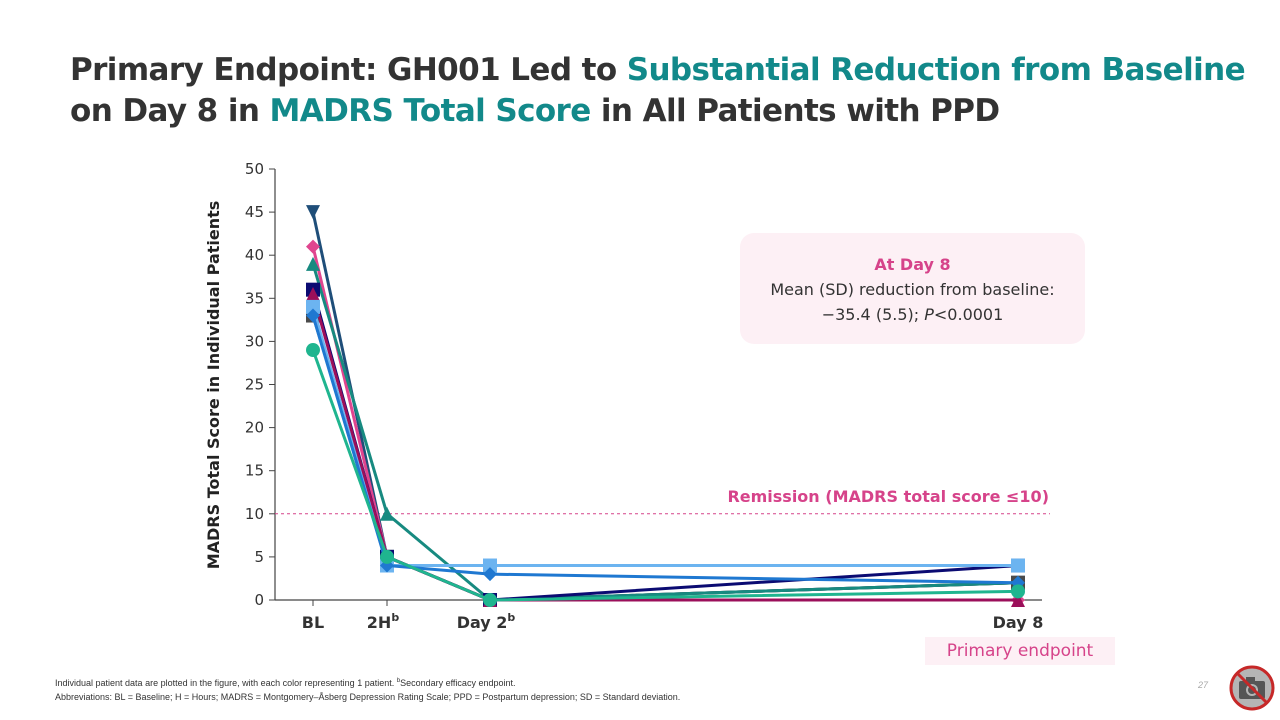 This screenshot has width=1280, height=720. I want to click on annotation-heading: At Day 8, so click(912, 264).